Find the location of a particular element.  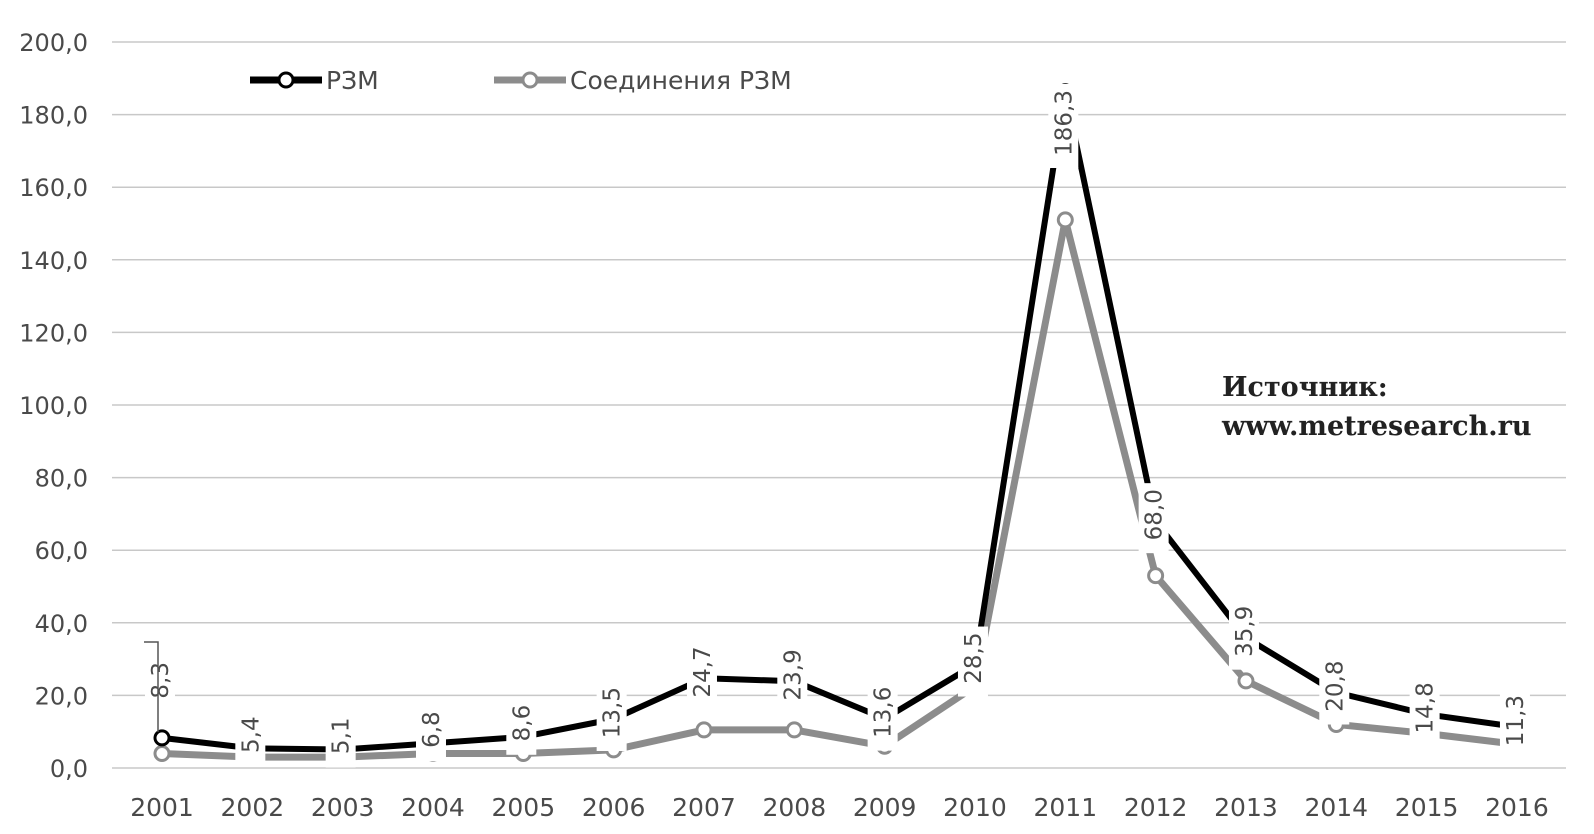

data-label: 5,4 is located at coordinates (251, 734).